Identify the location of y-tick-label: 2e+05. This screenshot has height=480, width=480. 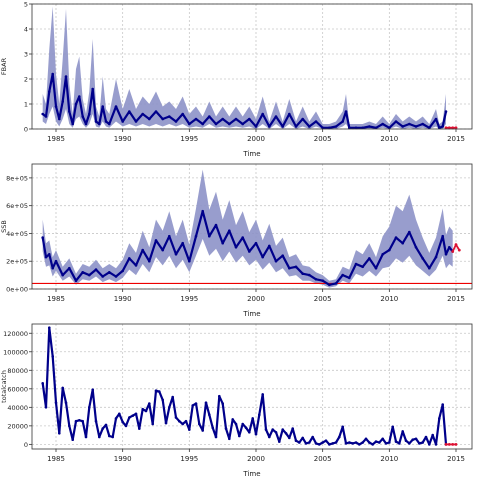
(17, 262).